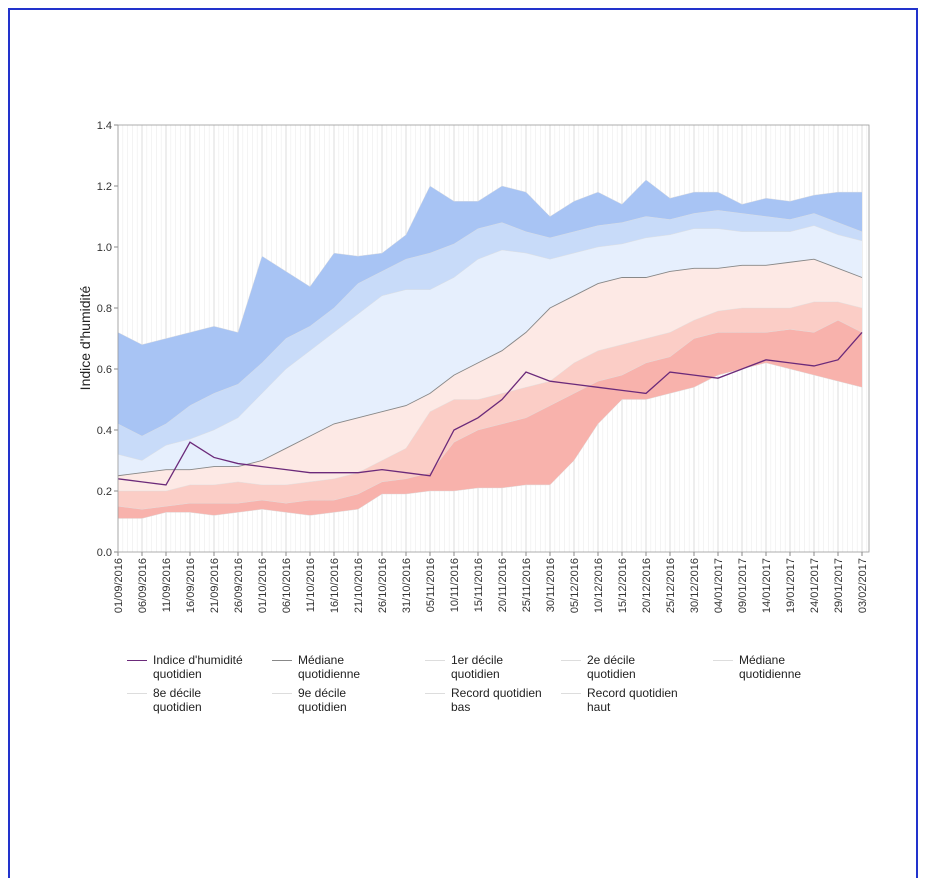 Image resolution: width=937 pixels, height=878 pixels. What do you see at coordinates (496, 700) in the screenshot?
I see `legend-label: Record quotidien bas` at bounding box center [496, 700].